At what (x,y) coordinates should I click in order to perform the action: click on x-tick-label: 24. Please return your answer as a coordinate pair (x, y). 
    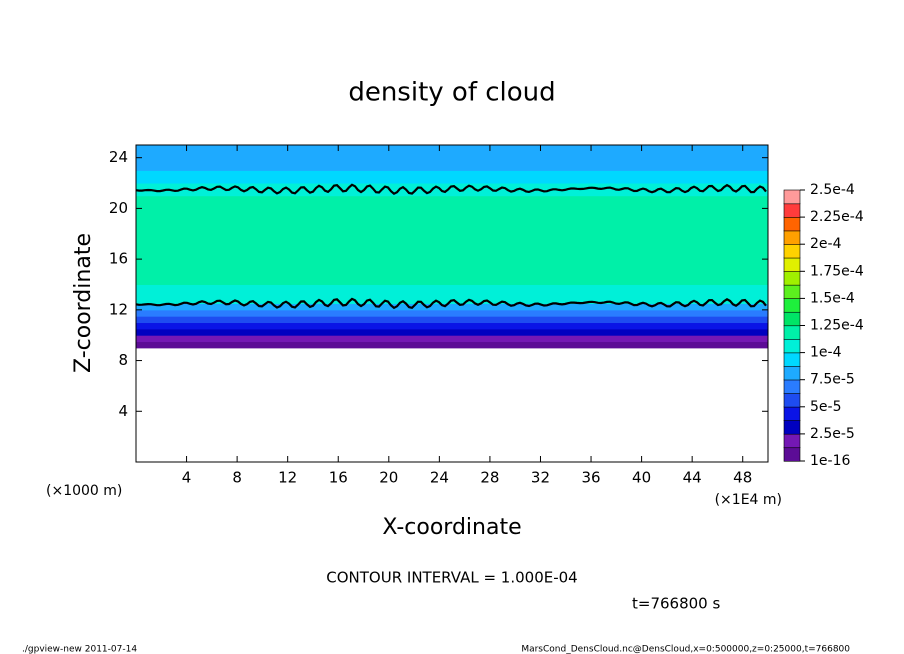
    Looking at the image, I should click on (439, 478).